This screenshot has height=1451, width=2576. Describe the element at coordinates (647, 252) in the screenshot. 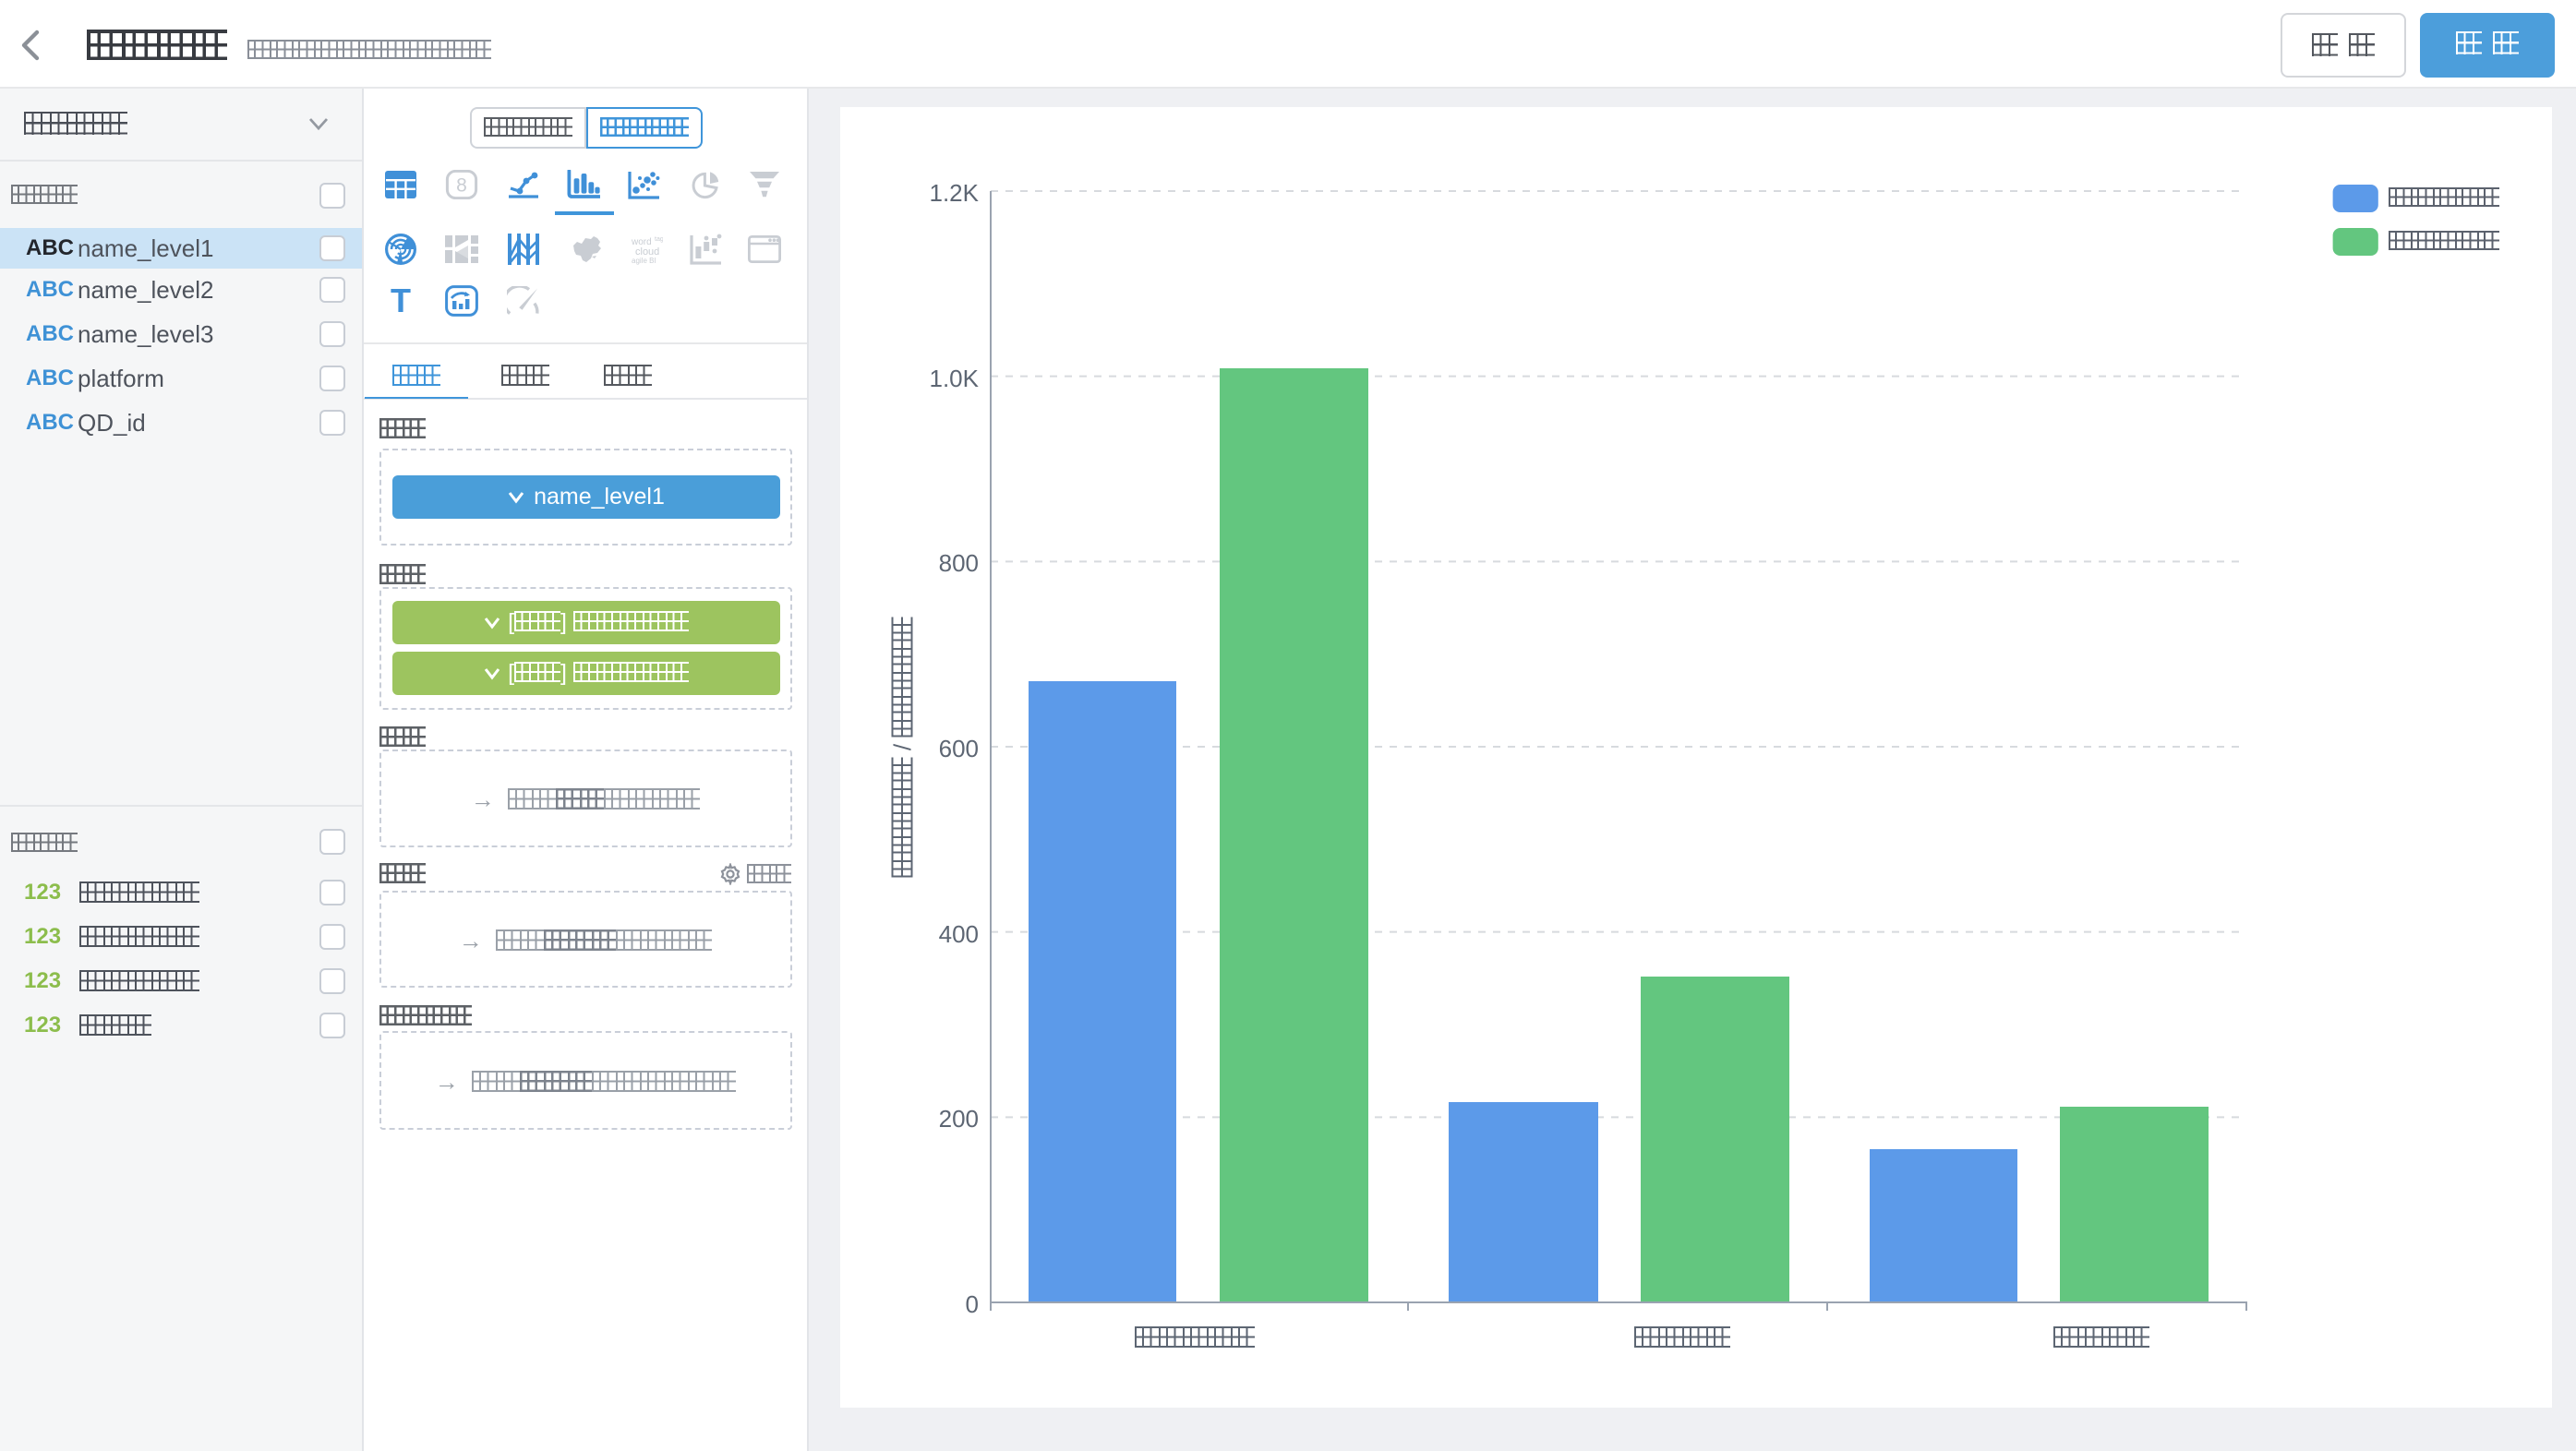

I see `svg-text: cloud` at that location.